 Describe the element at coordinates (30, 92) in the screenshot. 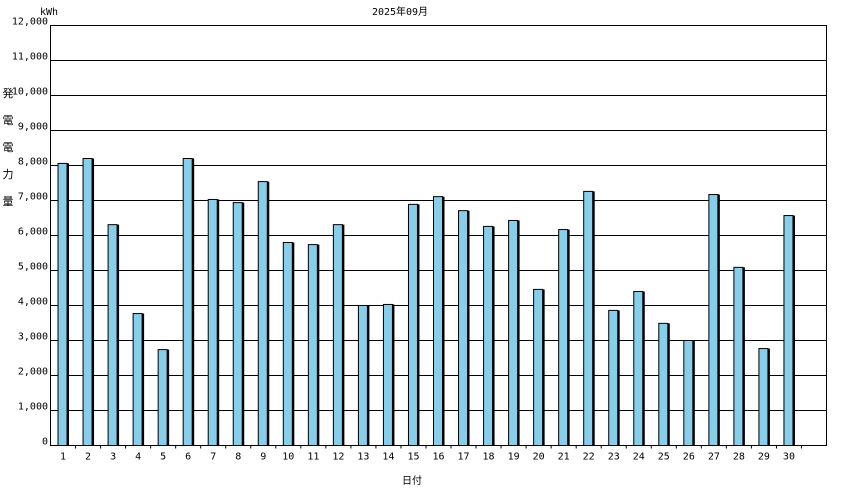

I see `y-tick-label: 10,000` at that location.